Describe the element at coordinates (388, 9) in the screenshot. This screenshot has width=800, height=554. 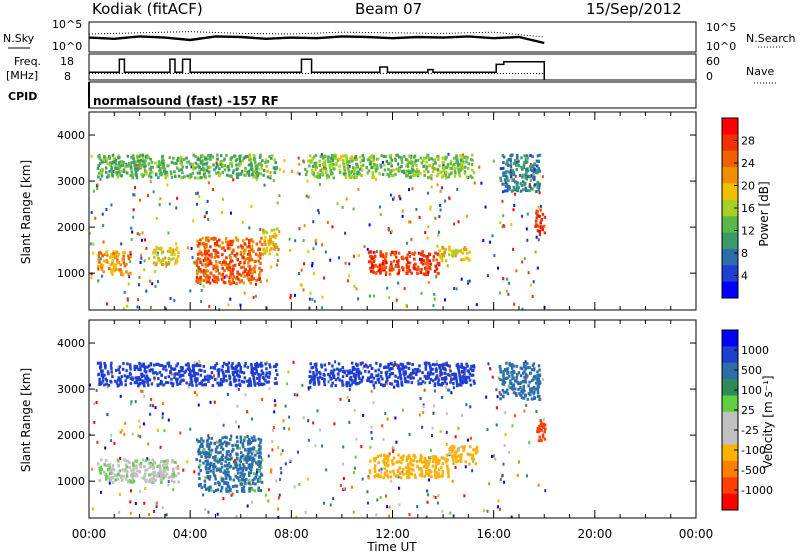
I see `beam-title: Beam 07` at that location.